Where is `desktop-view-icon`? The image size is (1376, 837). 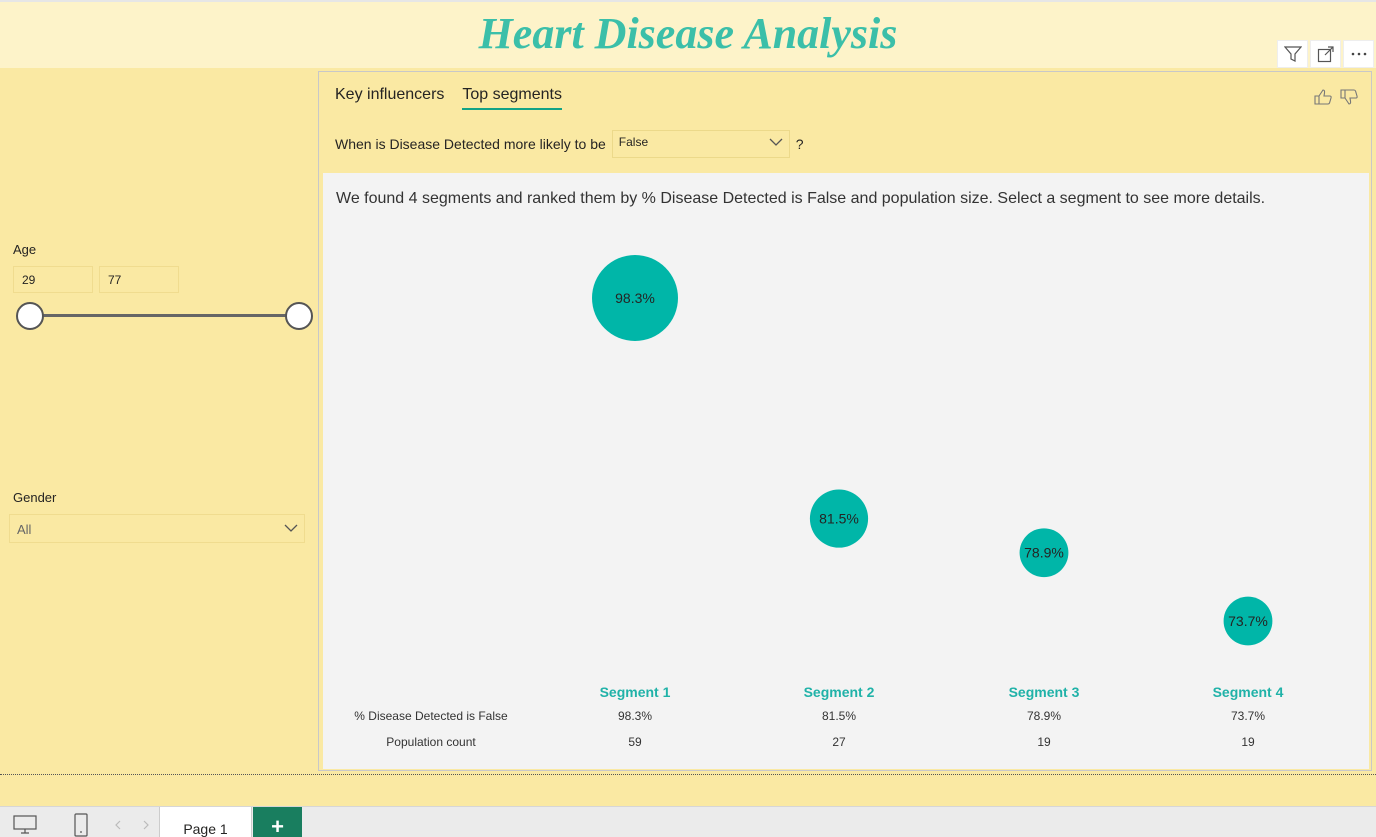 desktop-view-icon is located at coordinates (25, 824).